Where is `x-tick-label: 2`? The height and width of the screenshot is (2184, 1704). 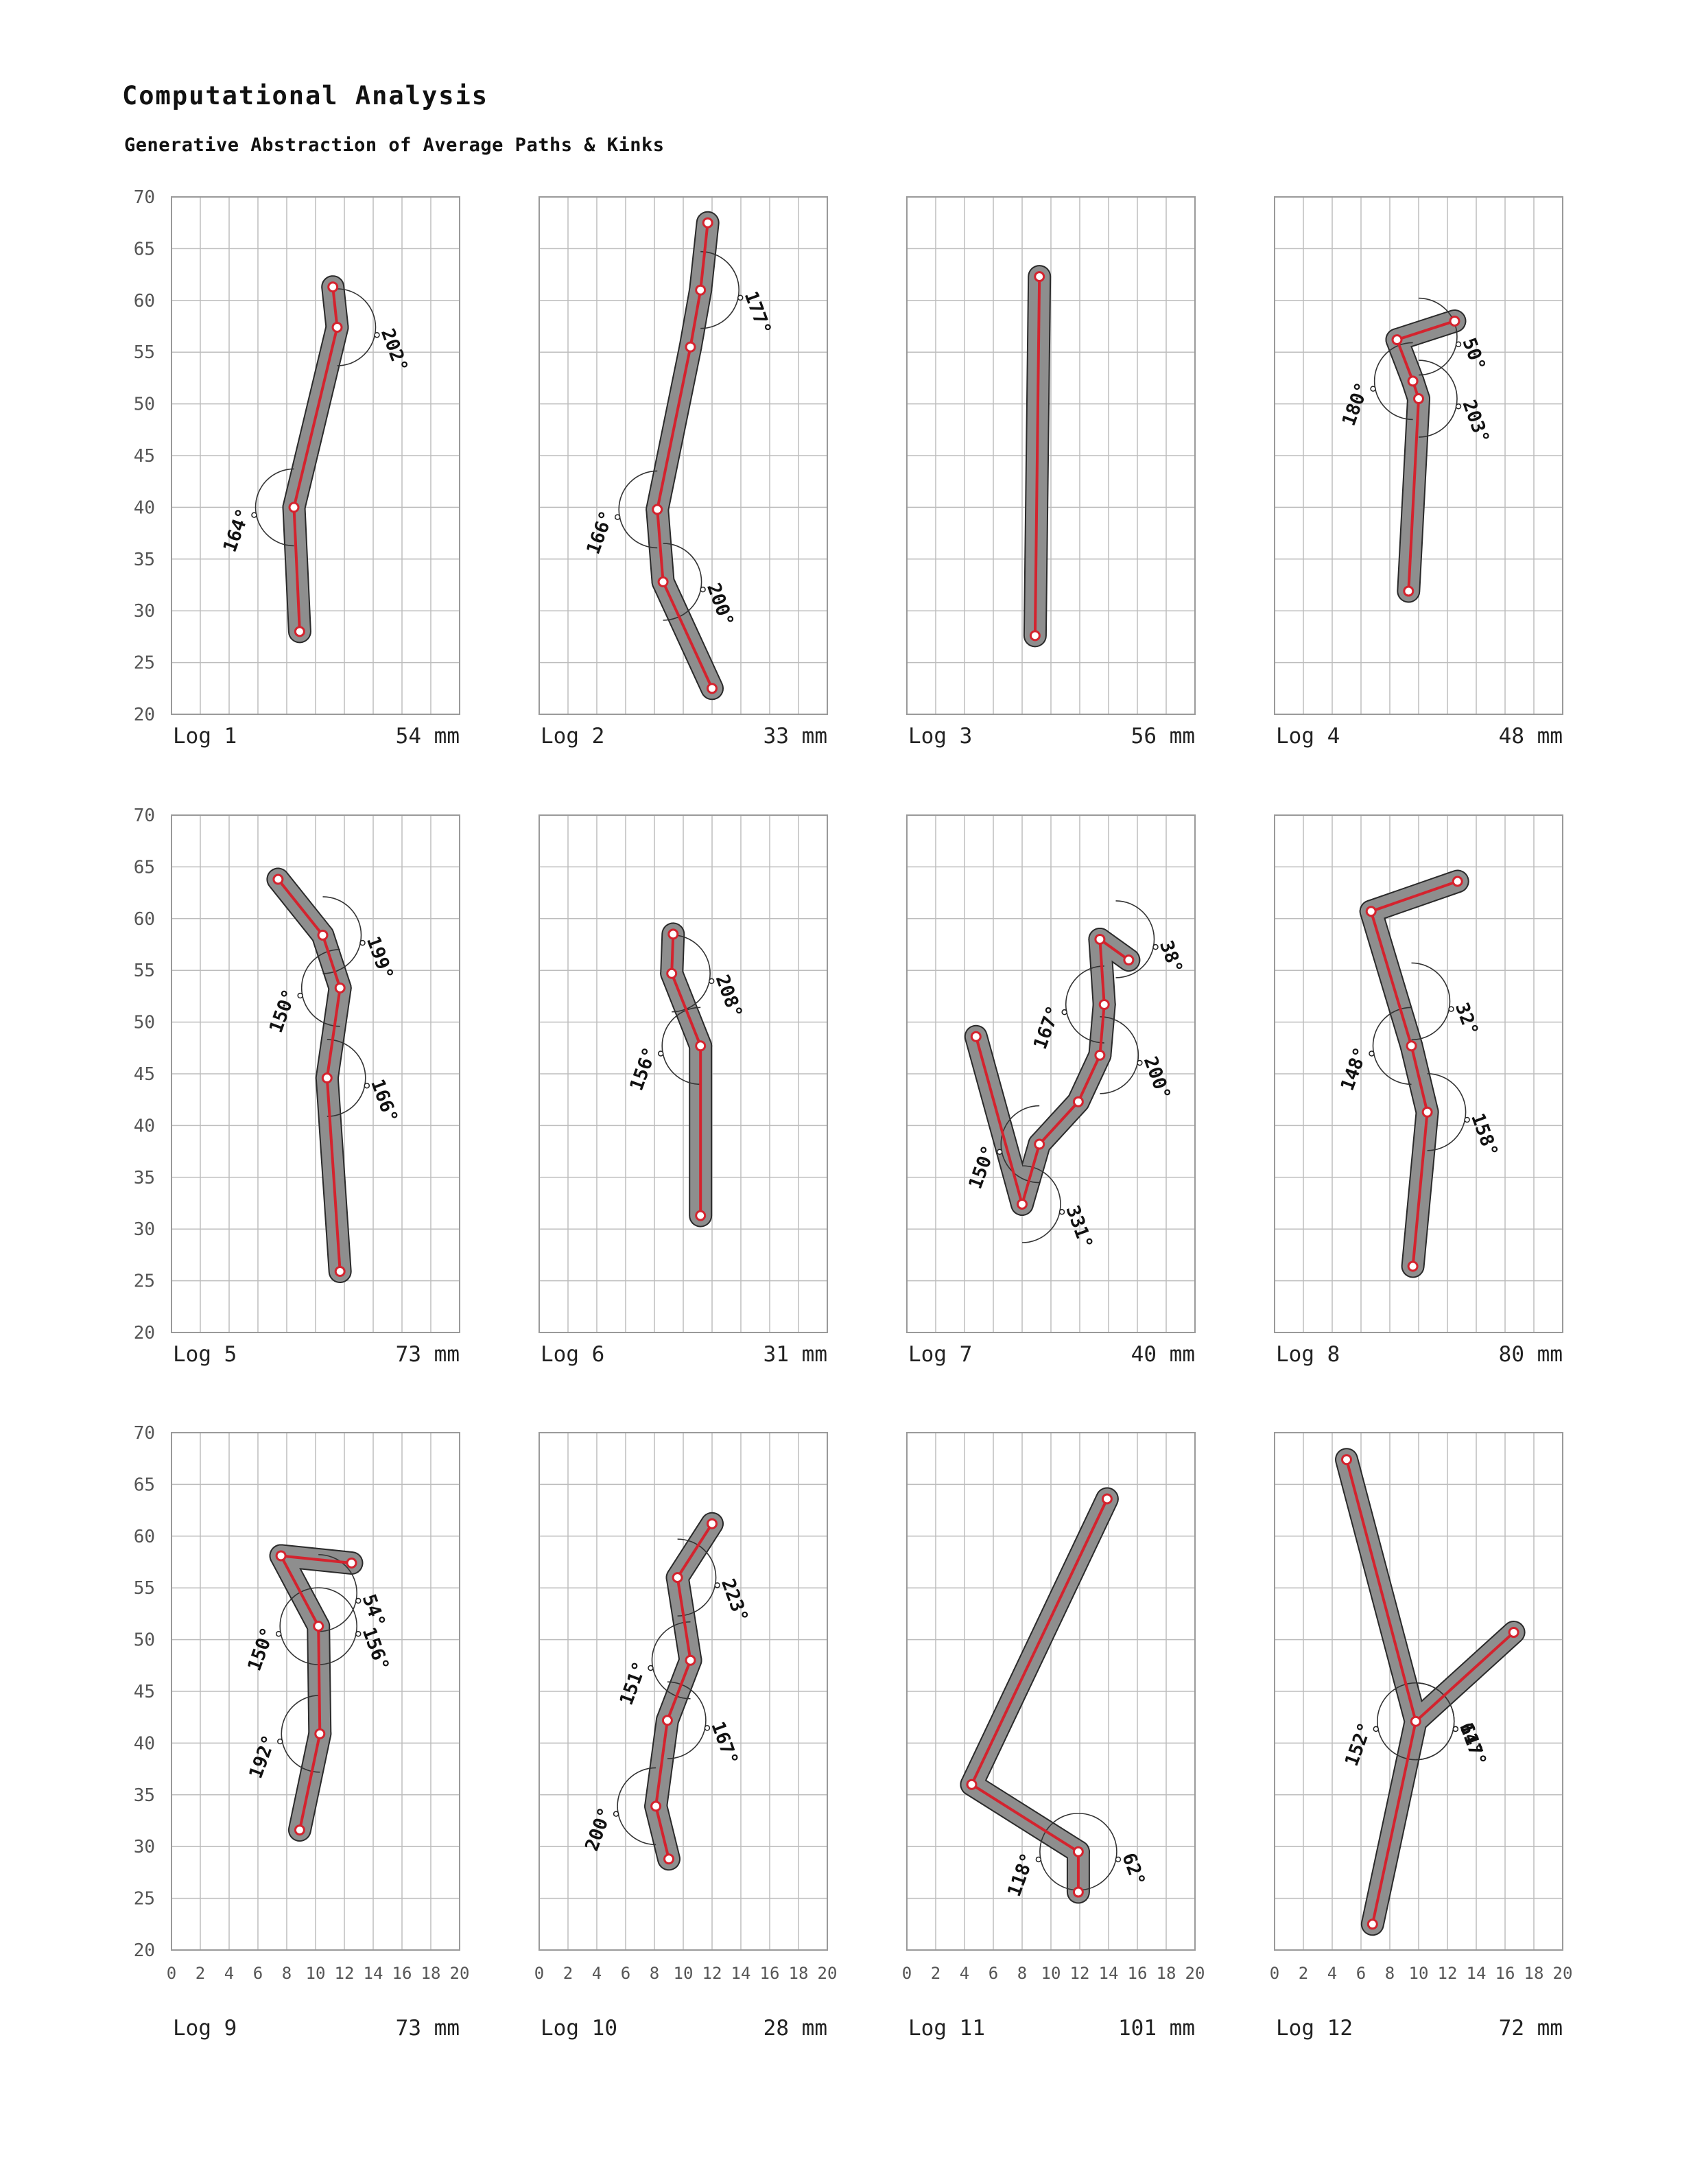
x-tick-label: 2 is located at coordinates (201, 1973).